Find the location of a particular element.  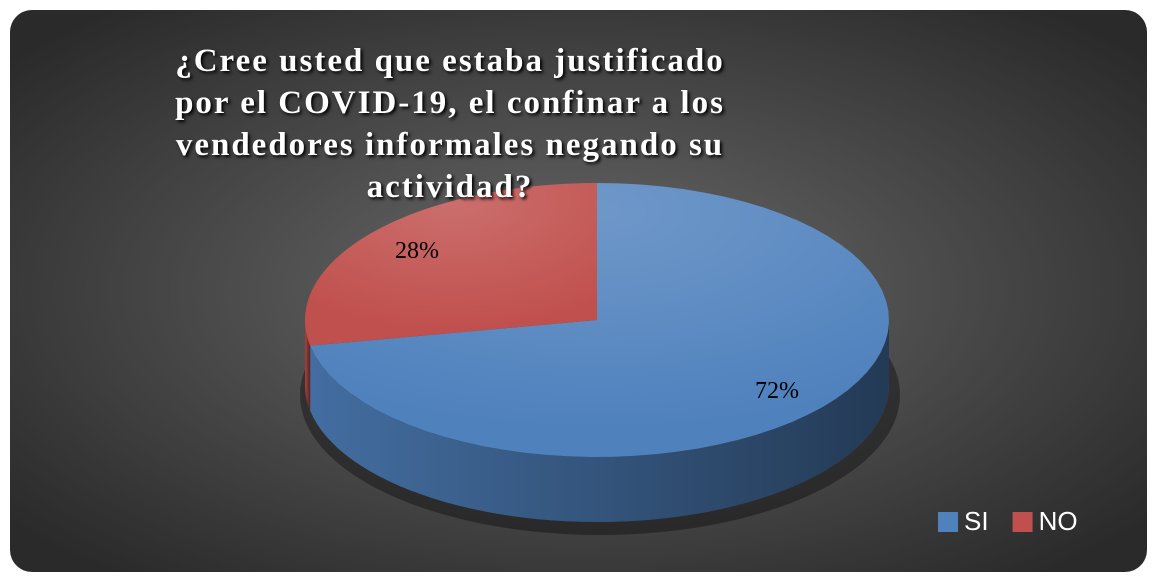

legend-label: NO is located at coordinates (1058, 521).